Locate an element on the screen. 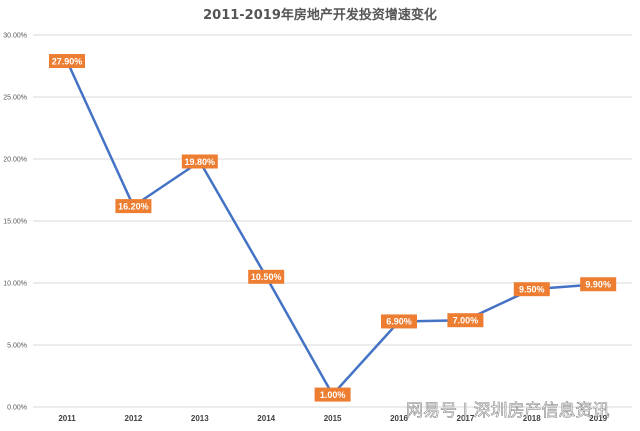 This screenshot has width=640, height=431. data-label: 9.50% is located at coordinates (531, 289).